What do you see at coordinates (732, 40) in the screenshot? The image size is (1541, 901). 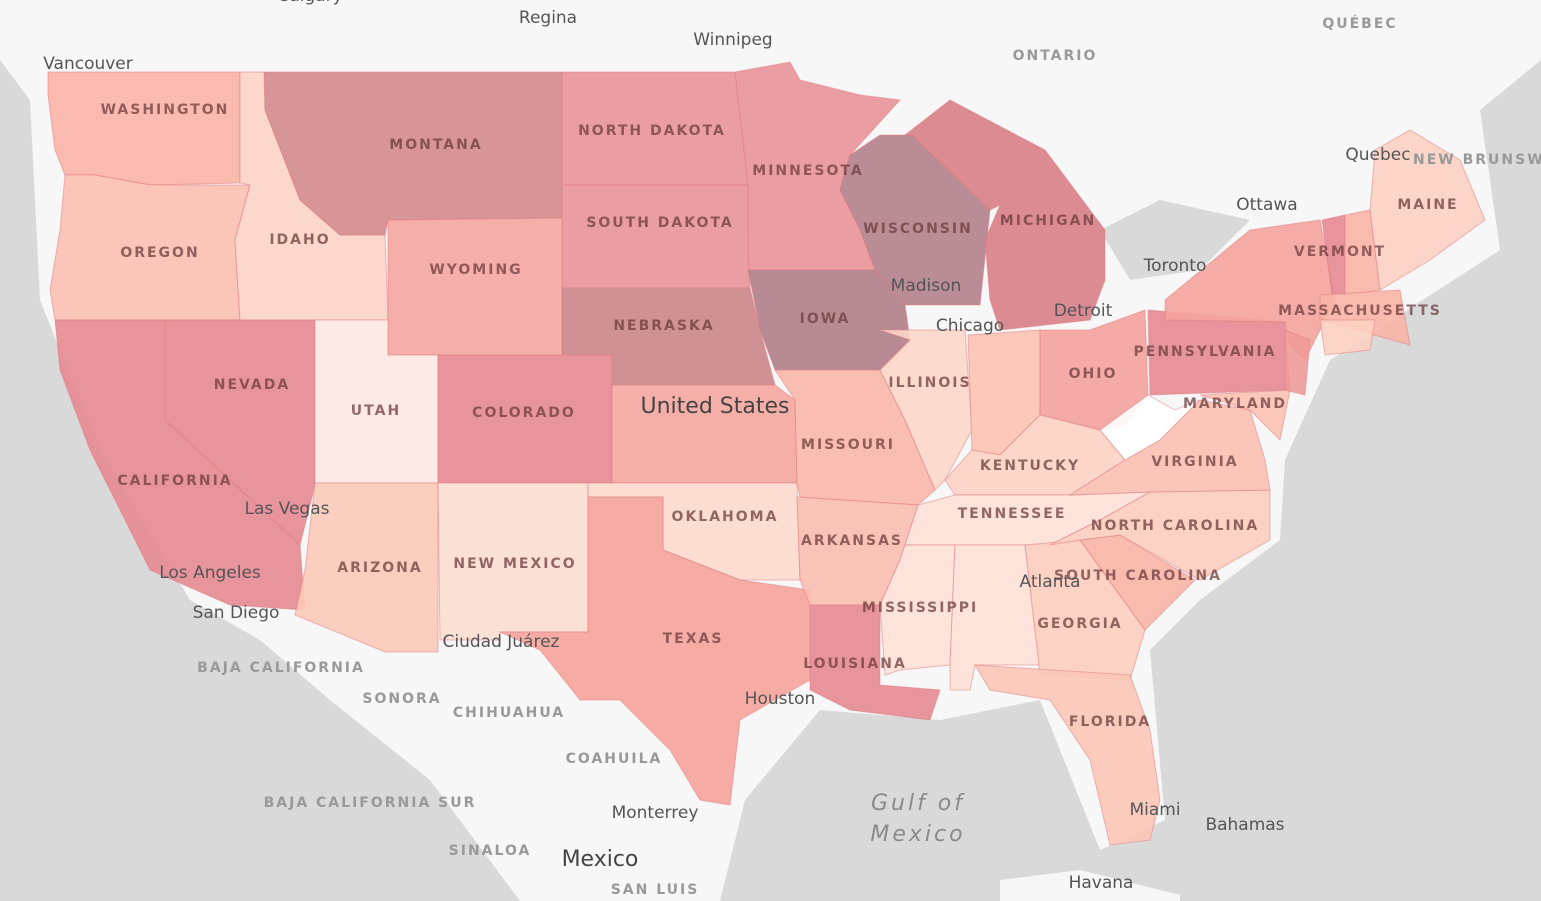 I see `place-label: Winnipeg` at bounding box center [732, 40].